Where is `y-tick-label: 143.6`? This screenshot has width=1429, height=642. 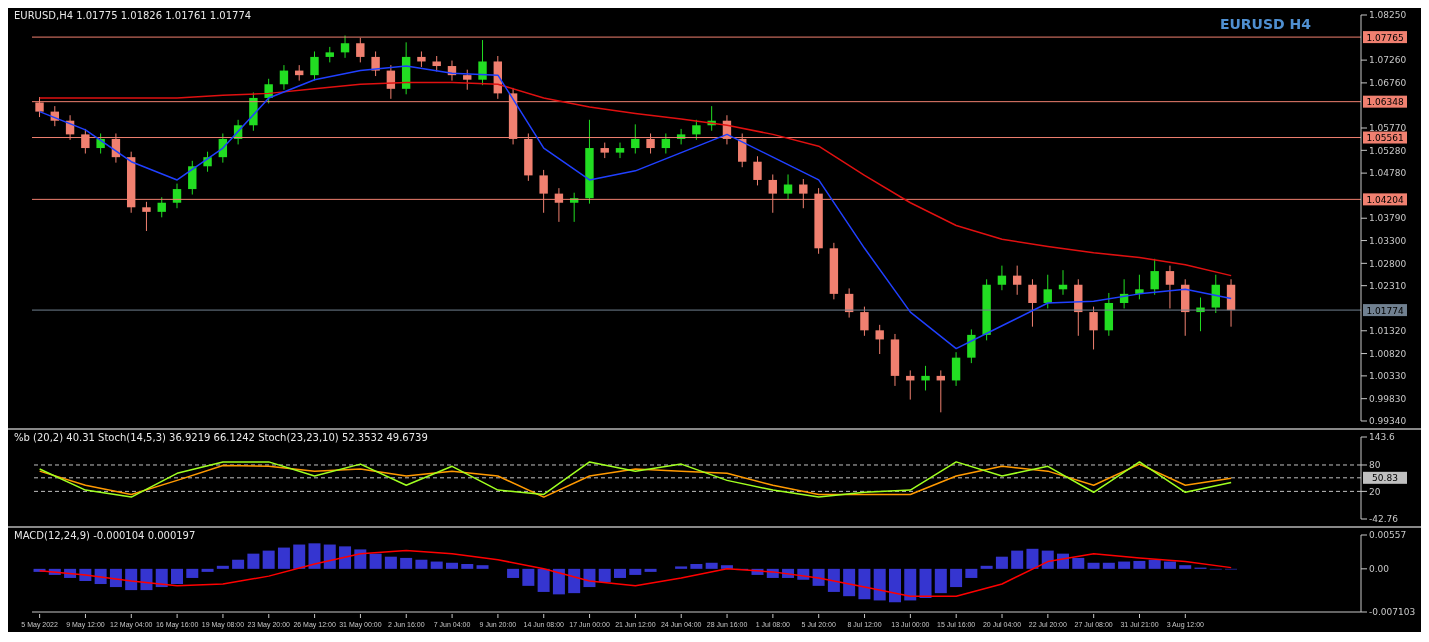
y-tick-label: 143.6 is located at coordinates (1382, 437).